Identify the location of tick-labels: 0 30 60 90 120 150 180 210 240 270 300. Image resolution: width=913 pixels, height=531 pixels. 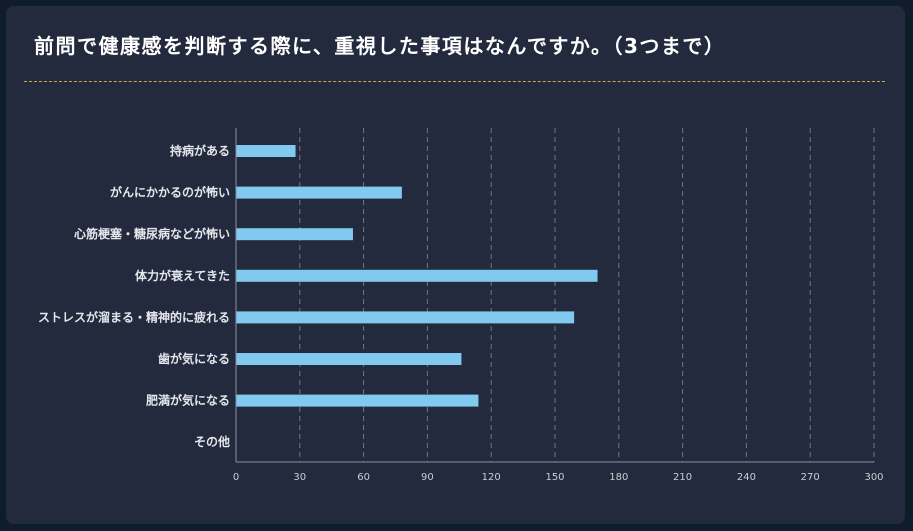
(558, 477).